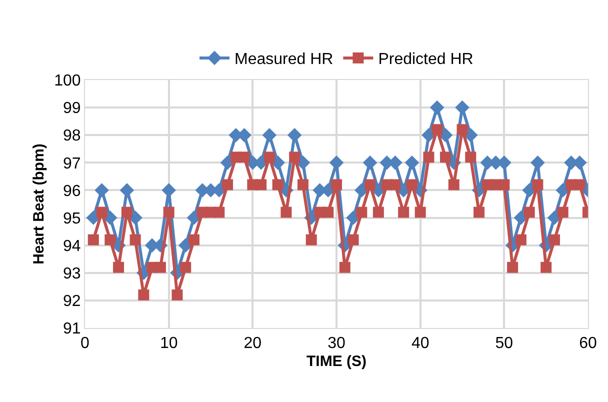 The image size is (608, 402). Describe the element at coordinates (67, 81) in the screenshot. I see `y-tick-label: 100` at that location.